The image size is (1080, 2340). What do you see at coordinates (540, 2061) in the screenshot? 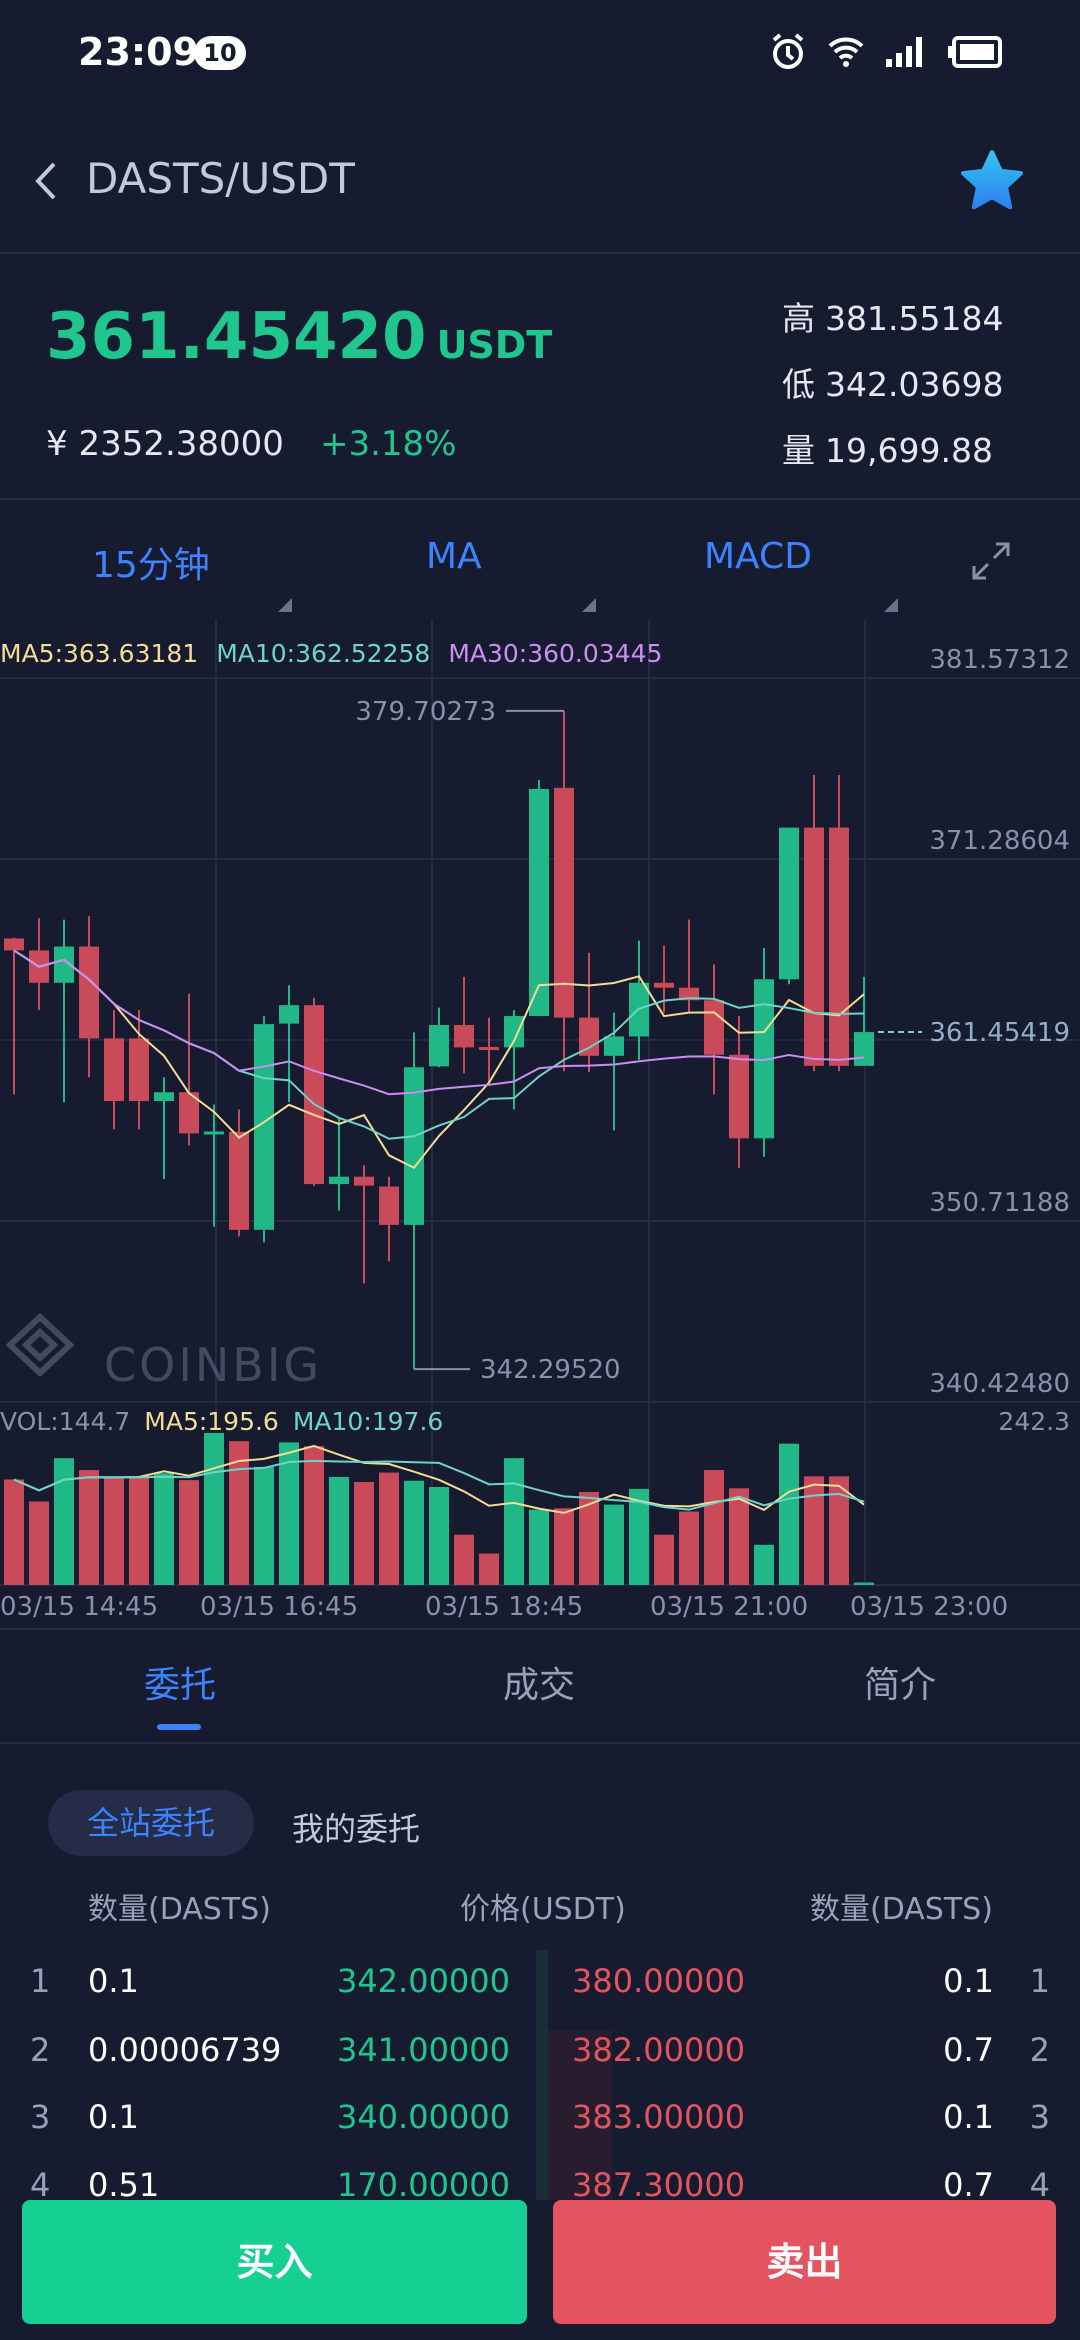
I see `order-row: 2 0.00006739 341.00000 382.00000 0.7 2` at bounding box center [540, 2061].